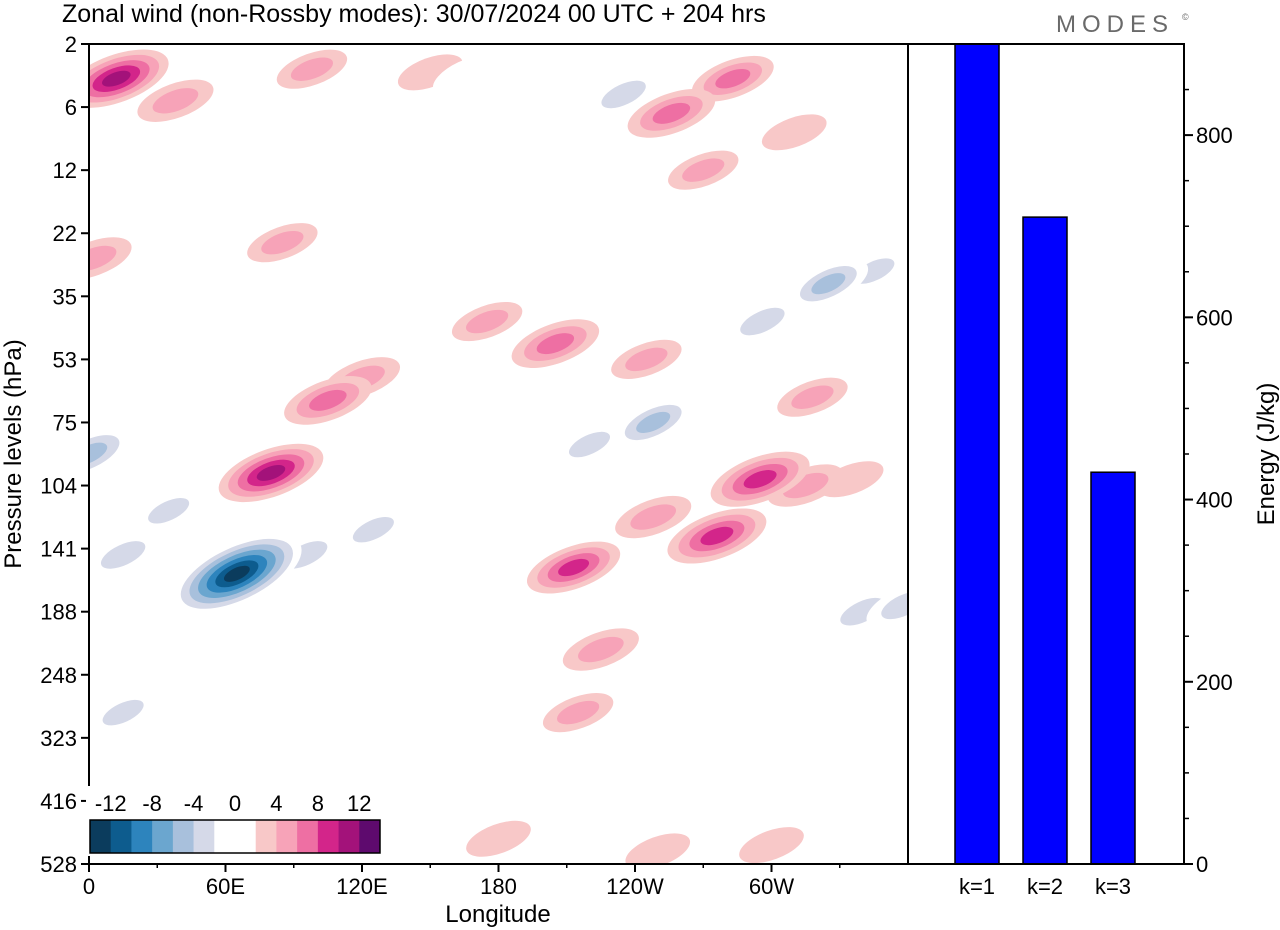 The width and height of the screenshot is (1280, 930). Describe the element at coordinates (58, 612) in the screenshot. I see `y-tick-label: 188` at that location.